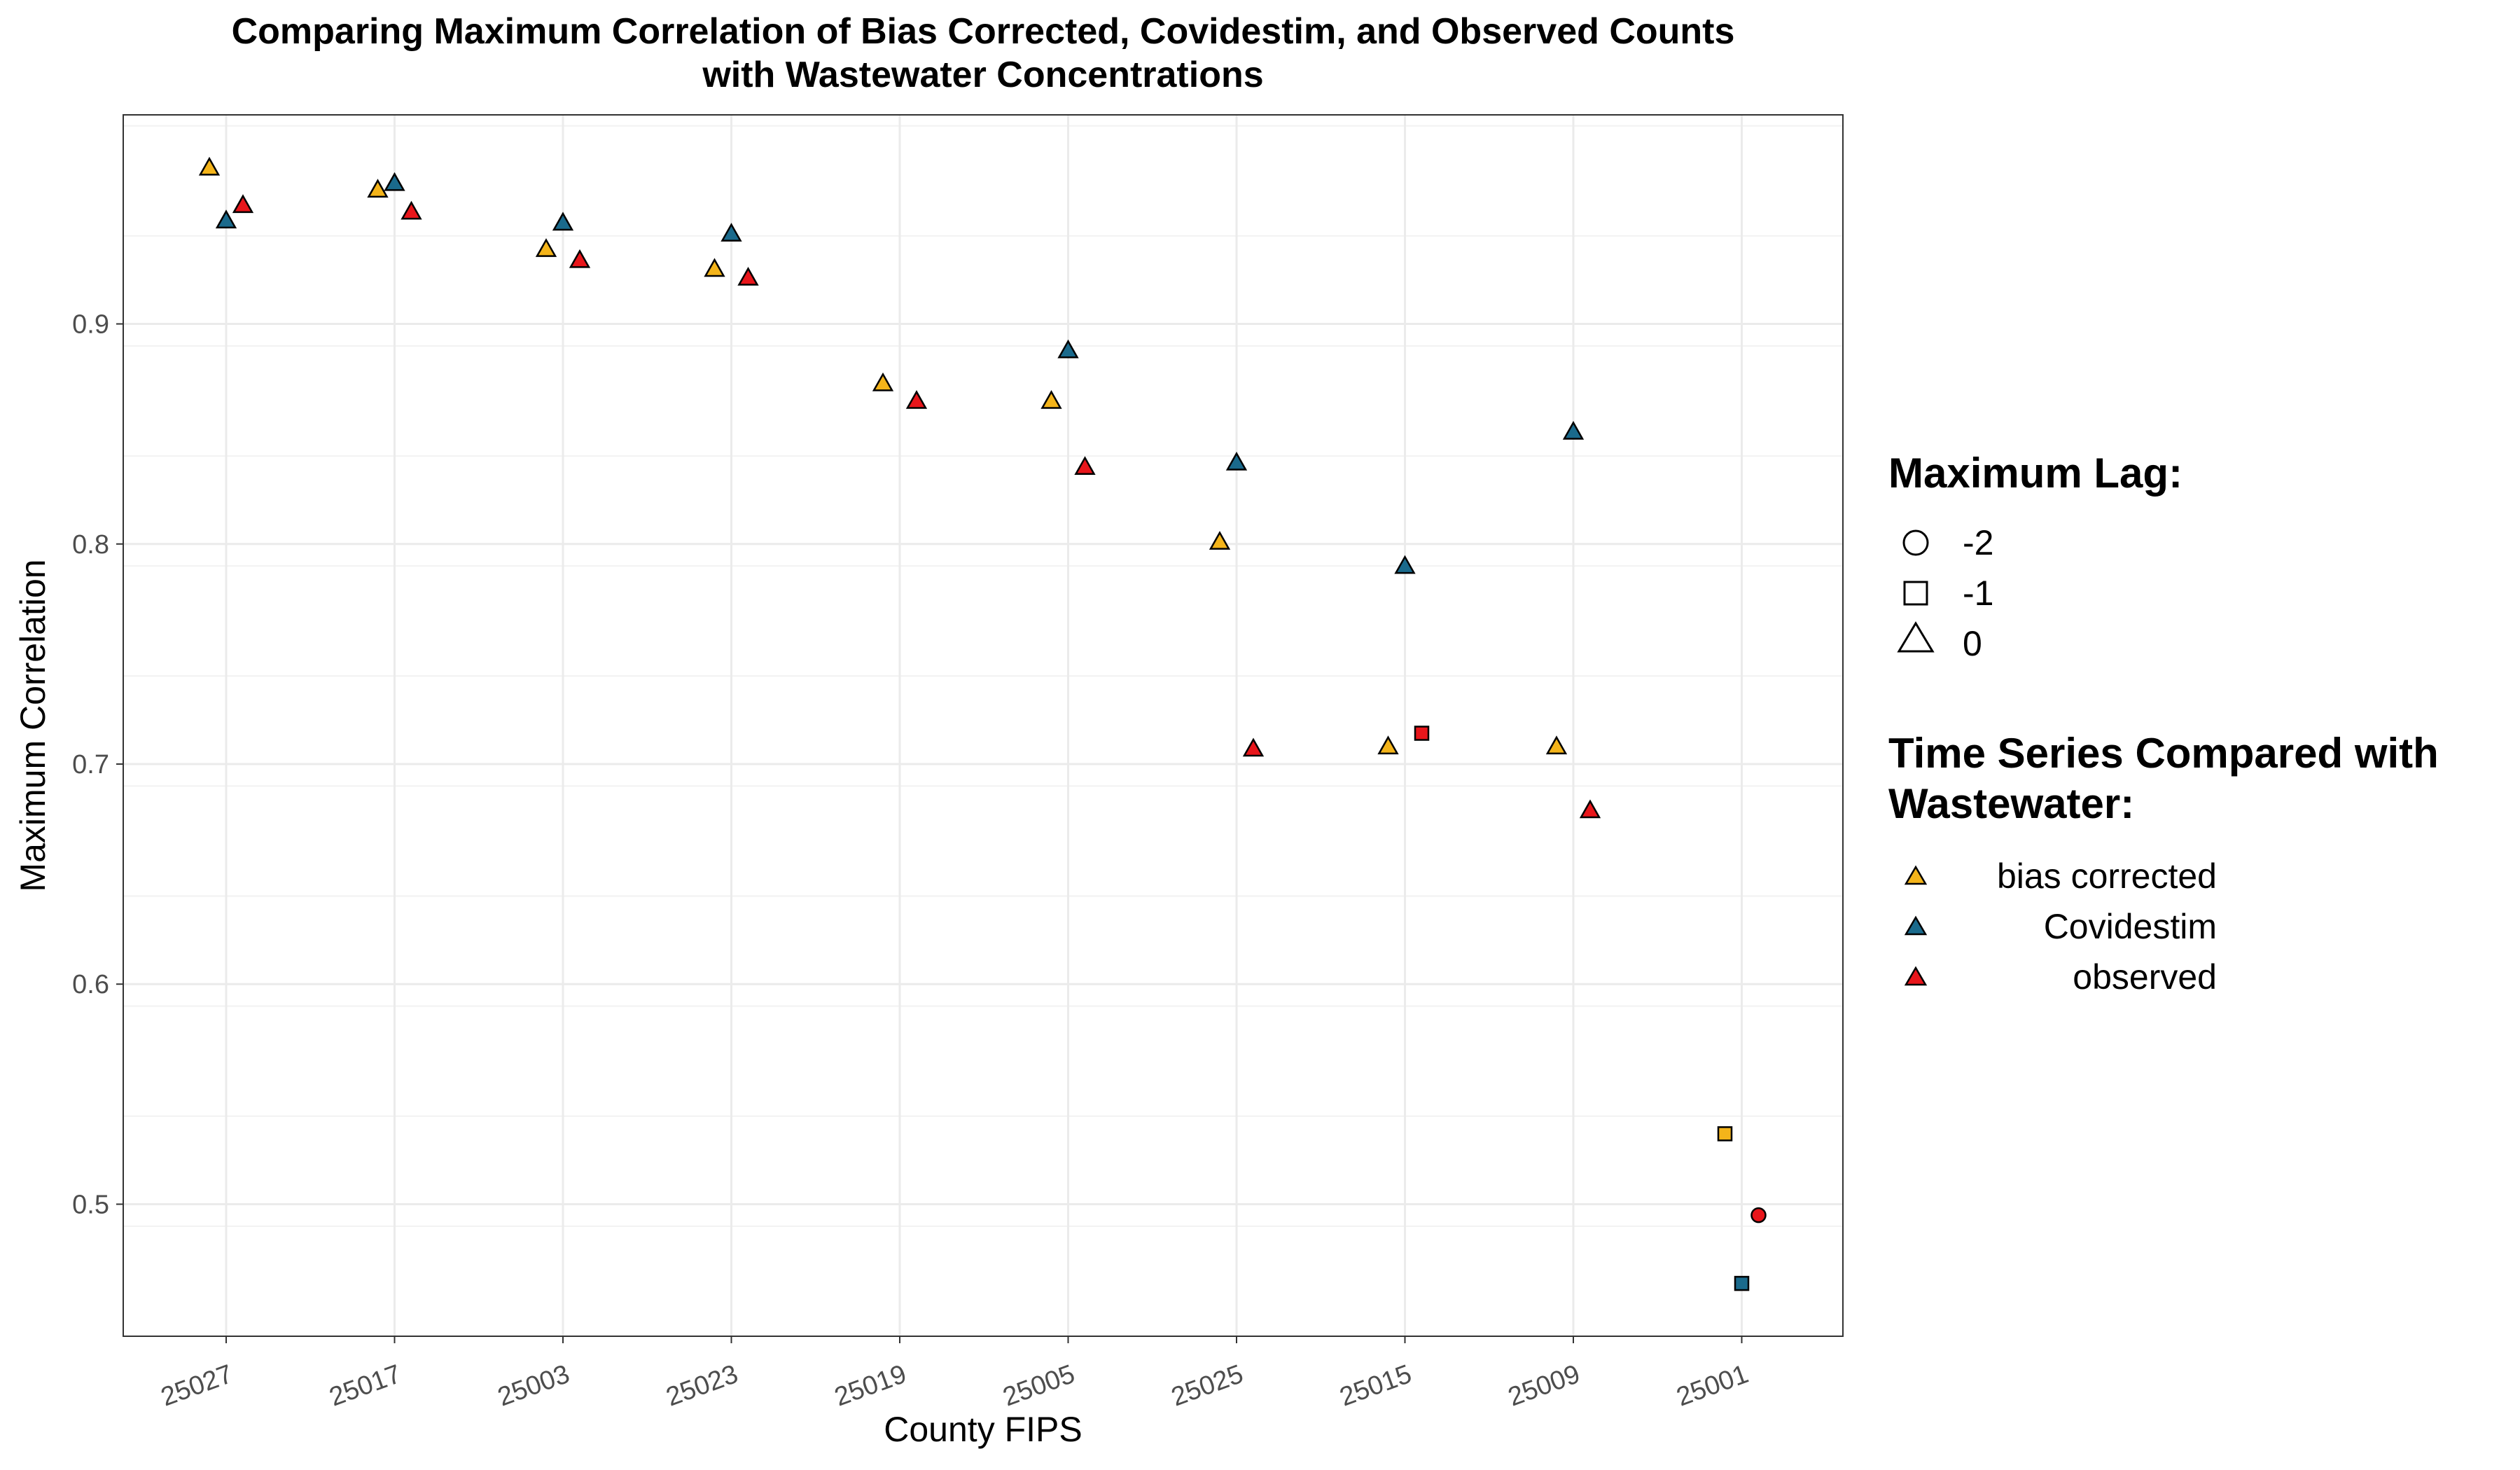 This screenshot has height=1470, width=2520. Describe the element at coordinates (90, 325) in the screenshot. I see `y-tick-label: 0.9` at that location.